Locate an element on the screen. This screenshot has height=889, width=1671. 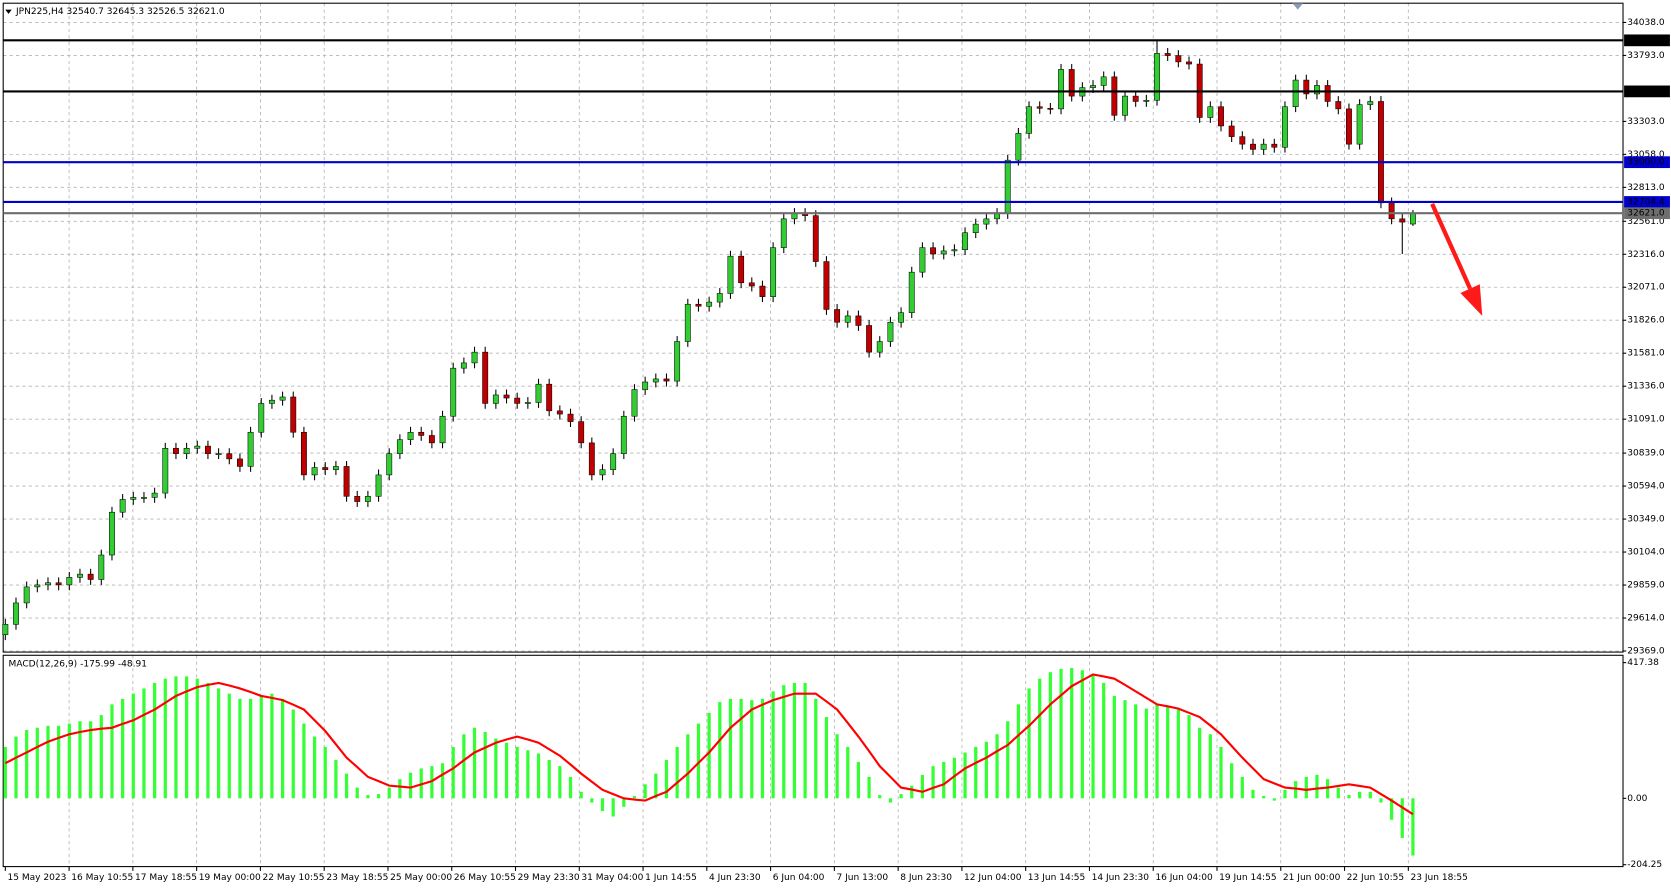
x-tick-label: 15 May 2023 is located at coordinates (36, 878).